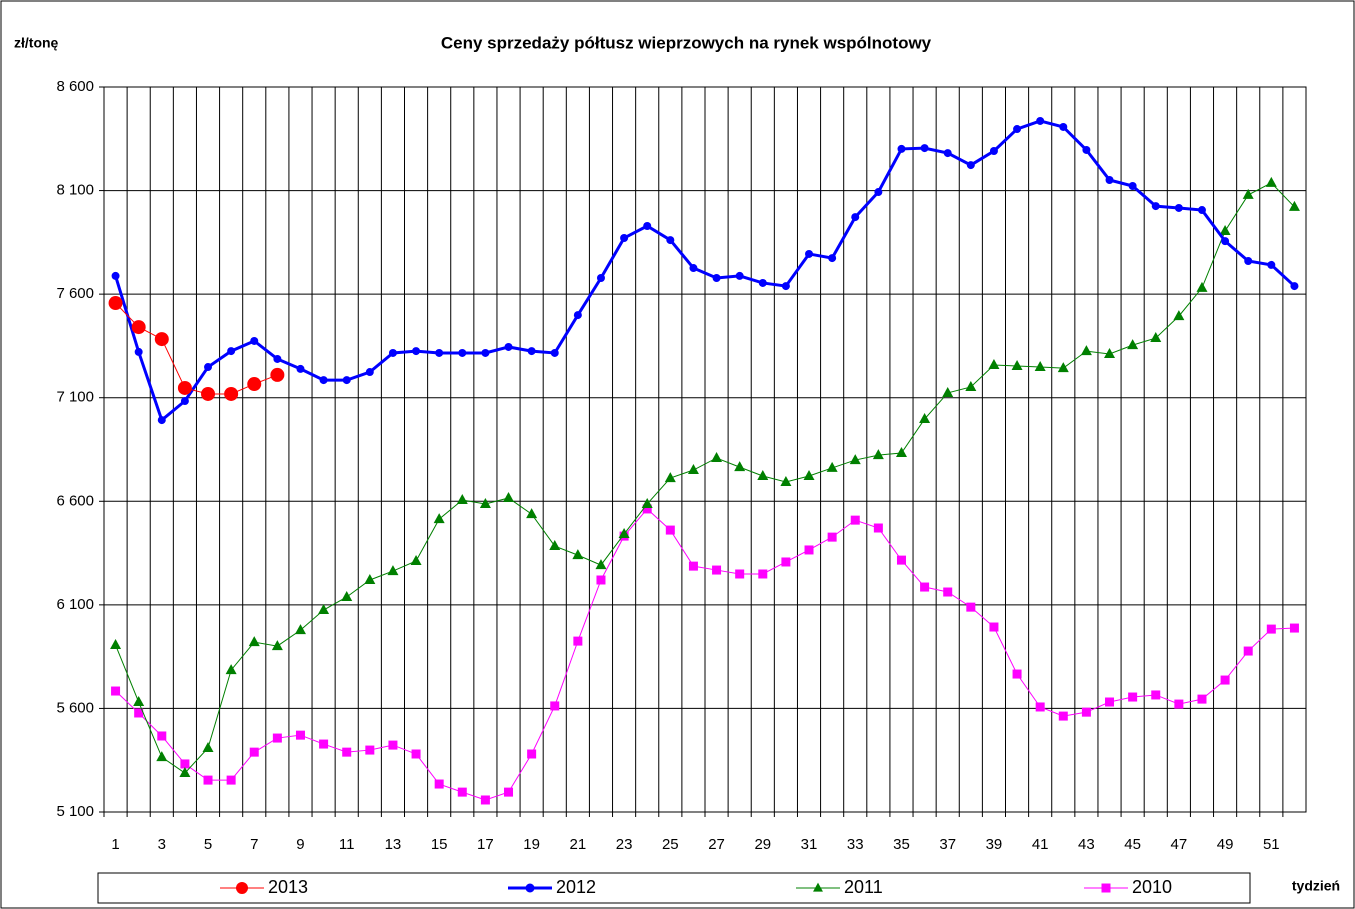  What do you see at coordinates (75, 397) in the screenshot?
I see `y-tick-label: 7 100` at bounding box center [75, 397].